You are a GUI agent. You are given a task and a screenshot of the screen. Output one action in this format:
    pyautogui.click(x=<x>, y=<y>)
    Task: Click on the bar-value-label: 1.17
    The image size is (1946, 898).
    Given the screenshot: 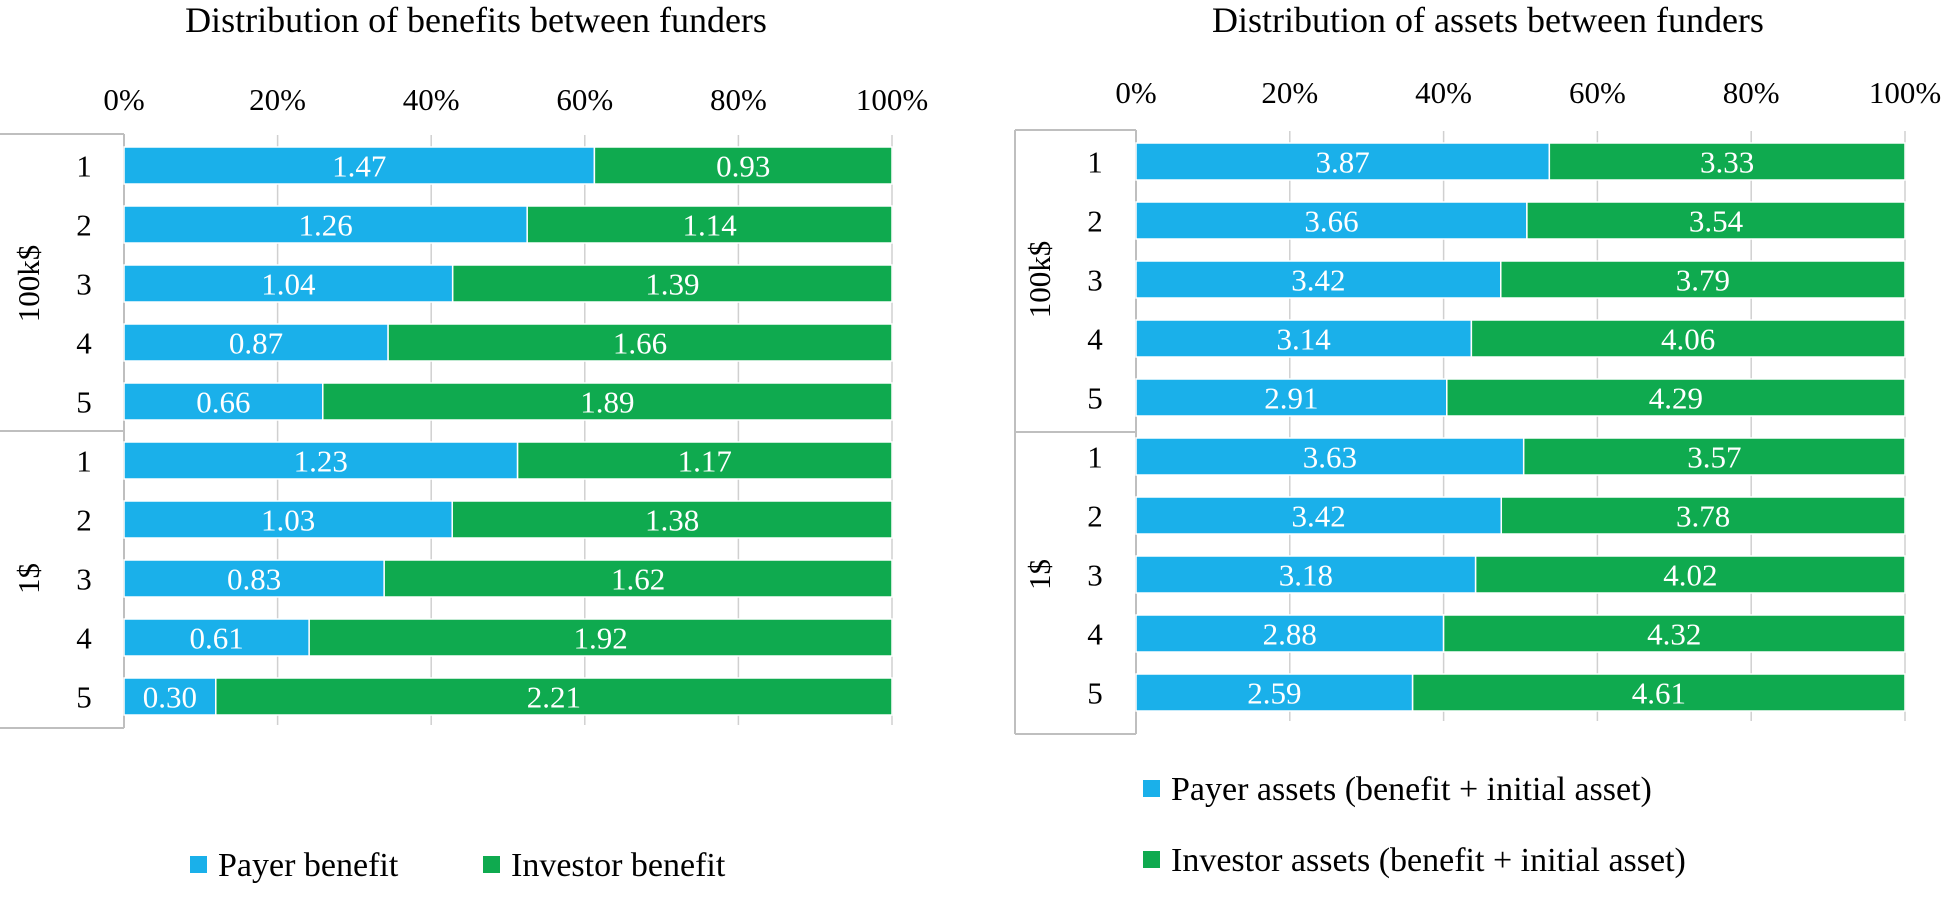 What is the action you would take?
    pyautogui.click(x=705, y=461)
    